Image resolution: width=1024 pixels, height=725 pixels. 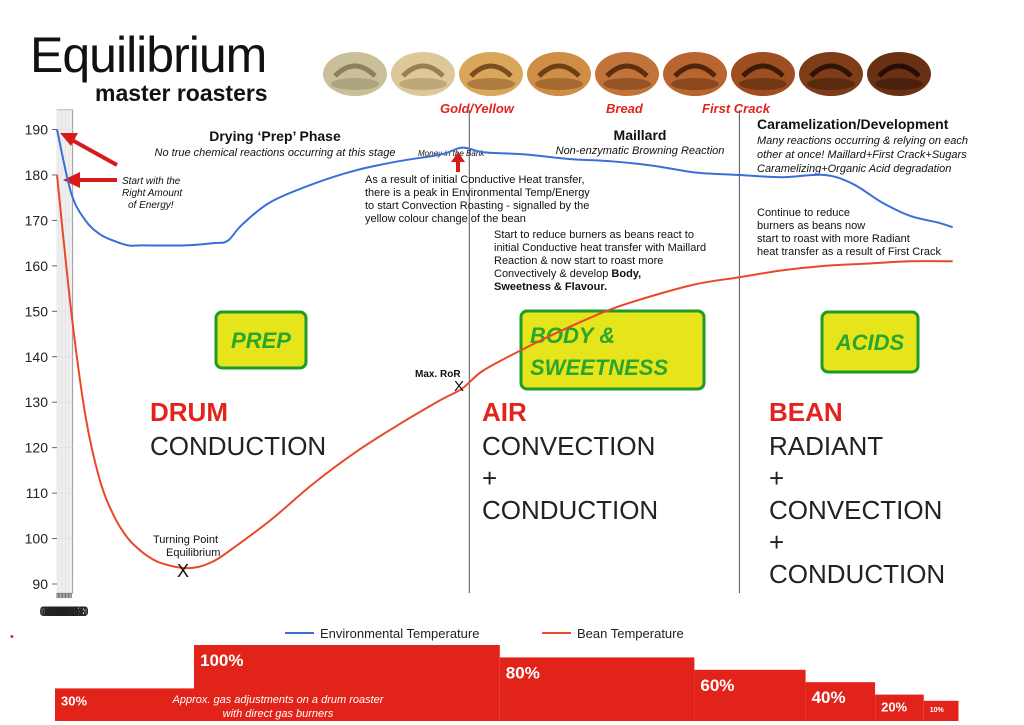 I want to click on gas-label-2: 80%, so click(x=523, y=672).